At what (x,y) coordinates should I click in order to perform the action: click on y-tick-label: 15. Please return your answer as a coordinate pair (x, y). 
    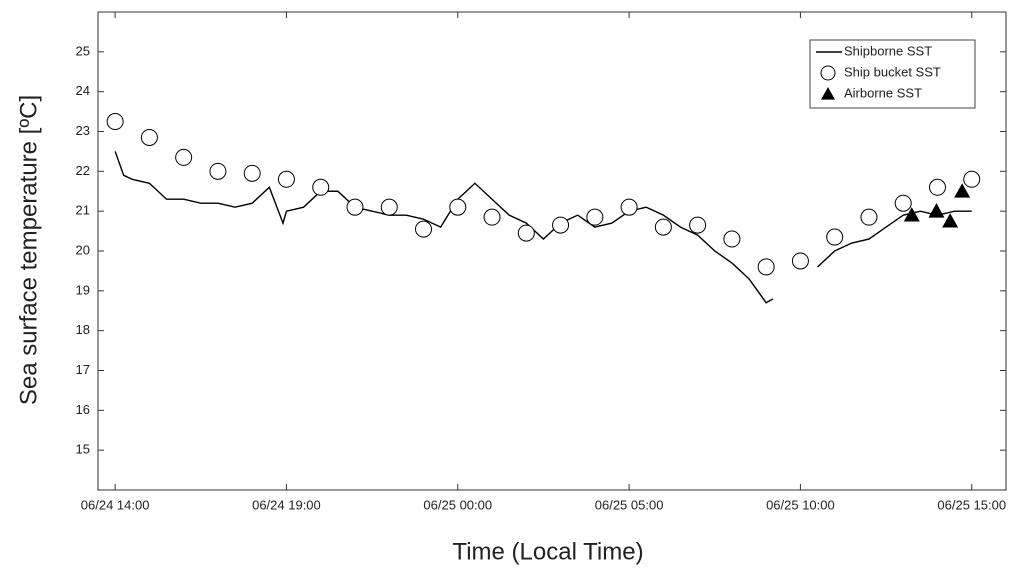
    Looking at the image, I should click on (83, 449).